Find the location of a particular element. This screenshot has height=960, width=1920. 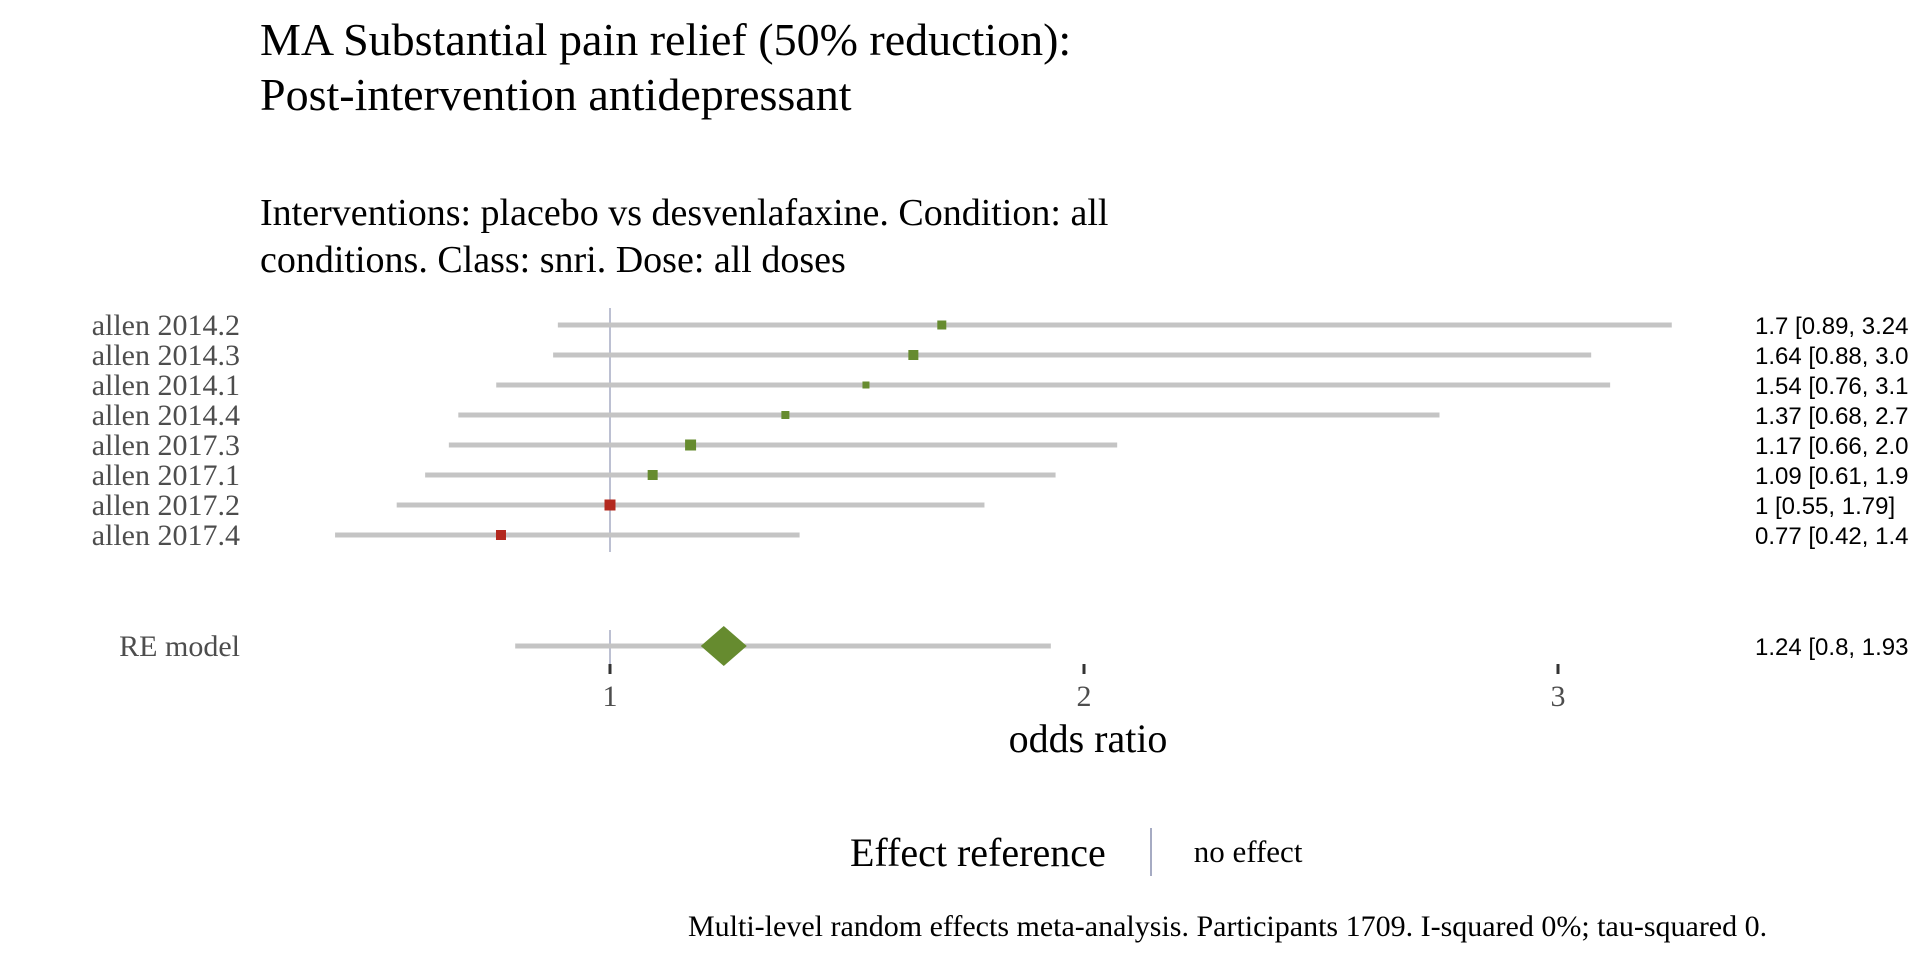

summary-diamond is located at coordinates (723, 646).